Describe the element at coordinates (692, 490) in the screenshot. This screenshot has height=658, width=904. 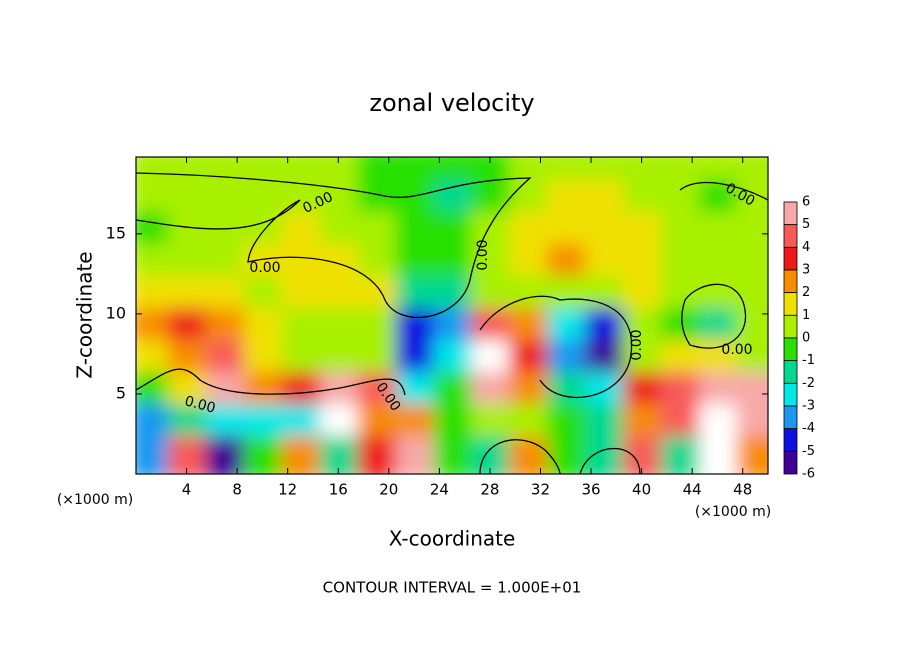
I see `x-tick-label: 44` at that location.